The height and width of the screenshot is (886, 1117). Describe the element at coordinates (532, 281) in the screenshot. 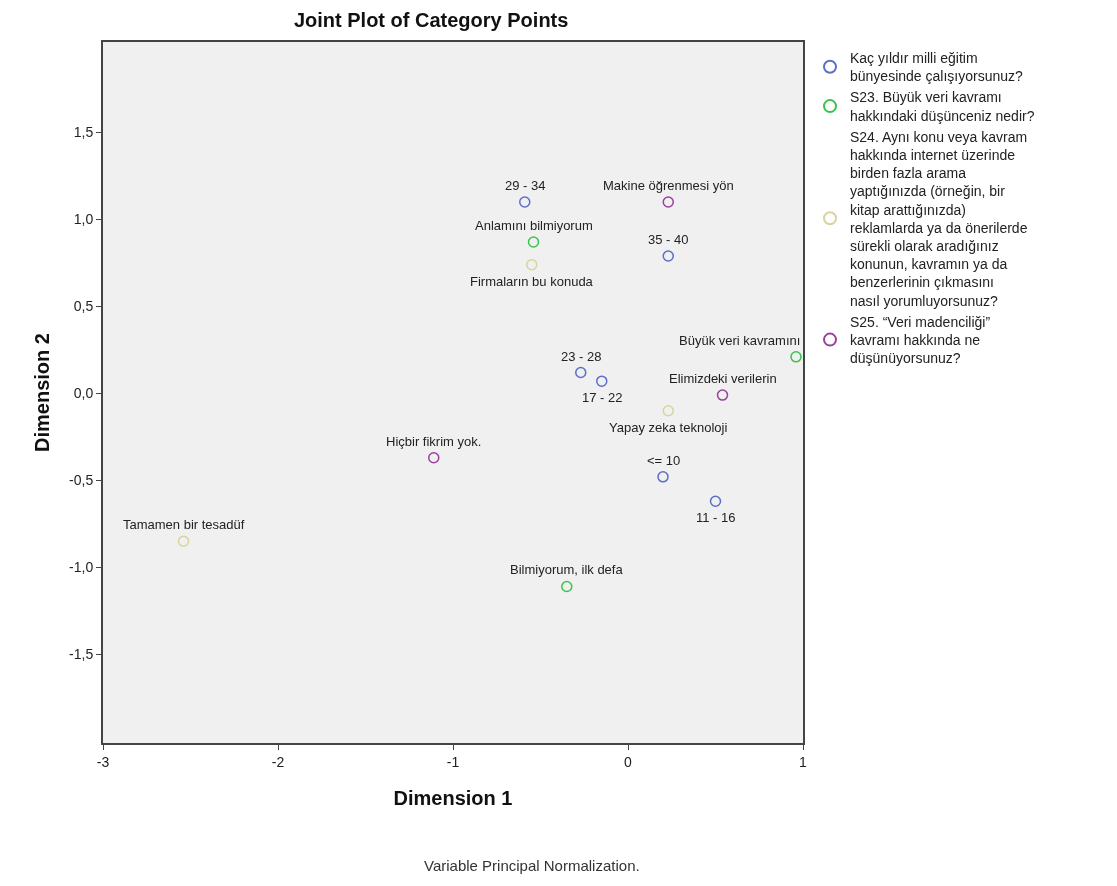

I see `annotation: Firmaların bu konuda` at that location.